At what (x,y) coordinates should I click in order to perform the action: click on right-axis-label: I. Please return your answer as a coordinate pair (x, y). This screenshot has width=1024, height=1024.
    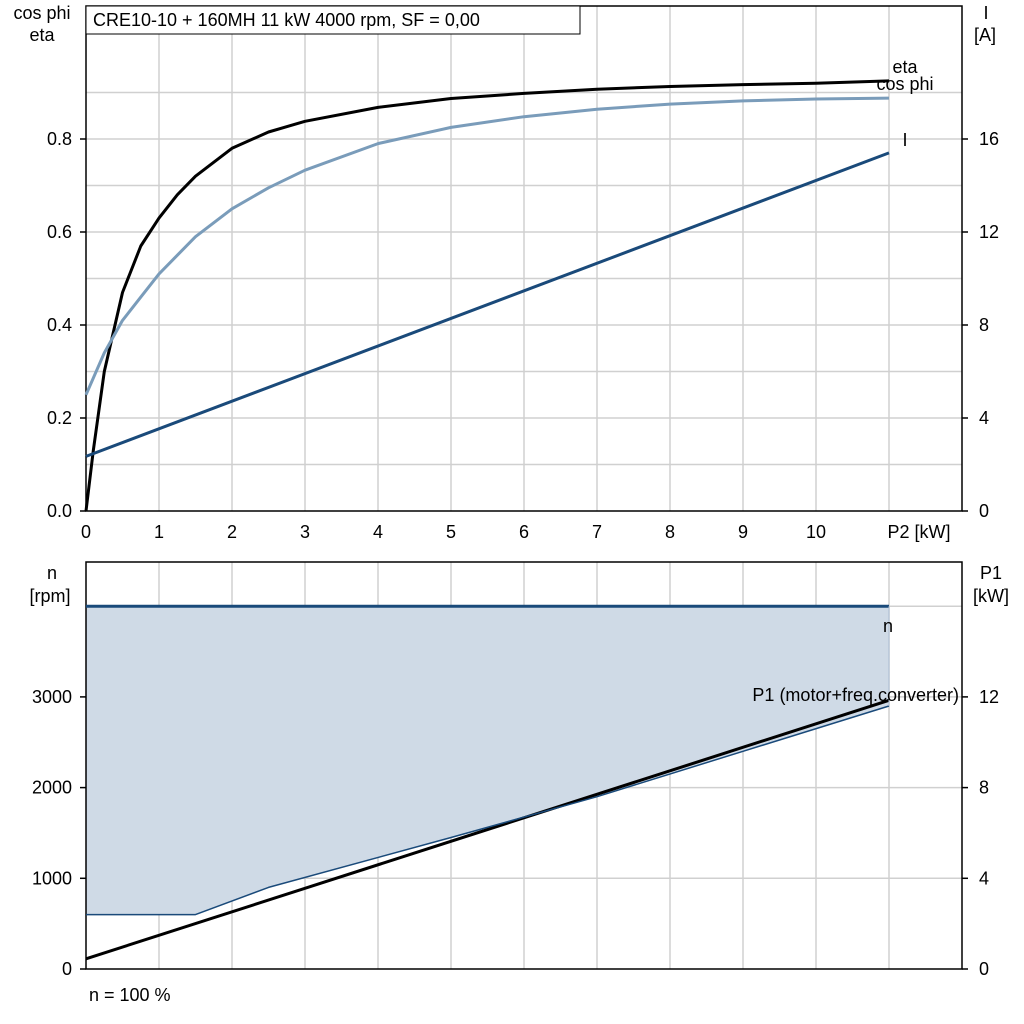
    Looking at the image, I should click on (985, 13).